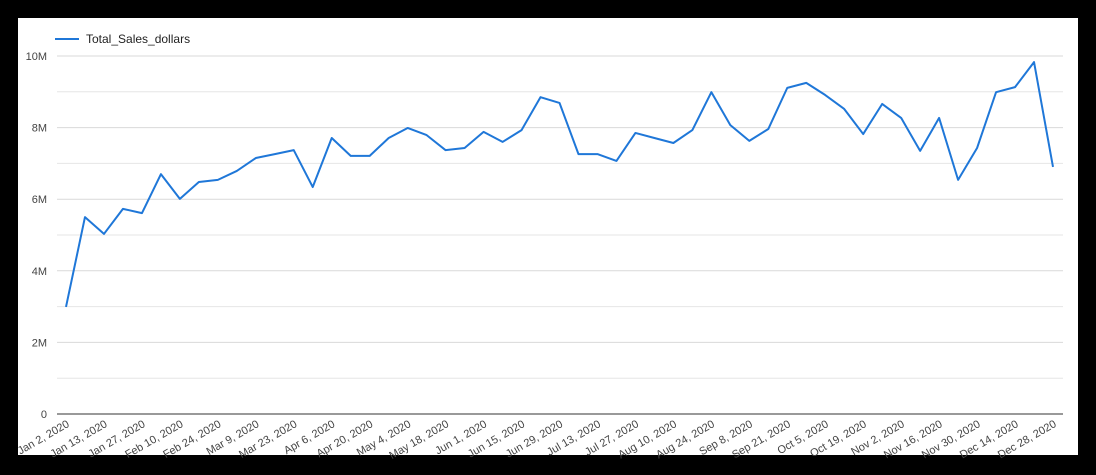 The image size is (1096, 475). What do you see at coordinates (138, 39) in the screenshot?
I see `legend-label: Total_Sales_dollars` at bounding box center [138, 39].